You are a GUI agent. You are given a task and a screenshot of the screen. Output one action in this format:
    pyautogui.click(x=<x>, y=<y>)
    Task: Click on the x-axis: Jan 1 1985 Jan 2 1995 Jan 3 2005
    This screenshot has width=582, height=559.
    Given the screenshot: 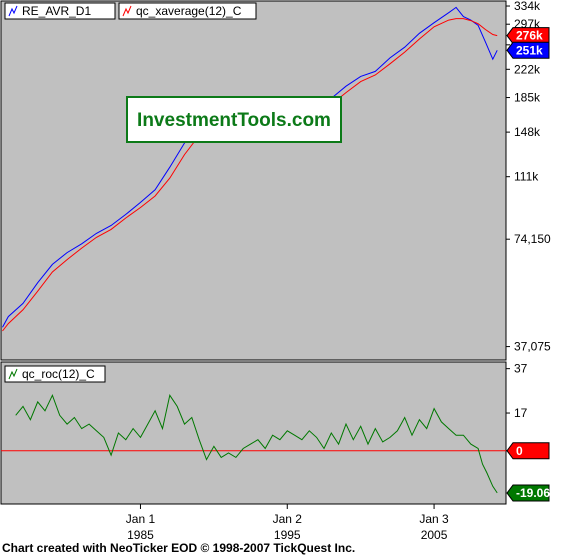 What is the action you would take?
    pyautogui.click(x=287, y=523)
    